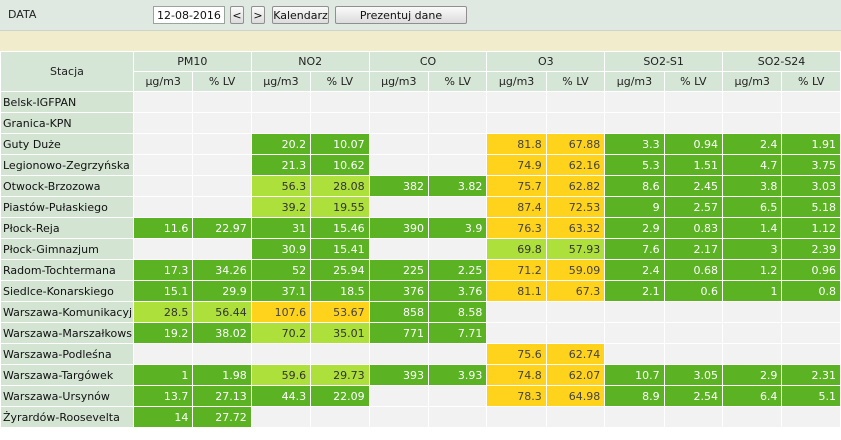  What do you see at coordinates (163, 417) in the screenshot?
I see `concentration-cell: 14` at bounding box center [163, 417].